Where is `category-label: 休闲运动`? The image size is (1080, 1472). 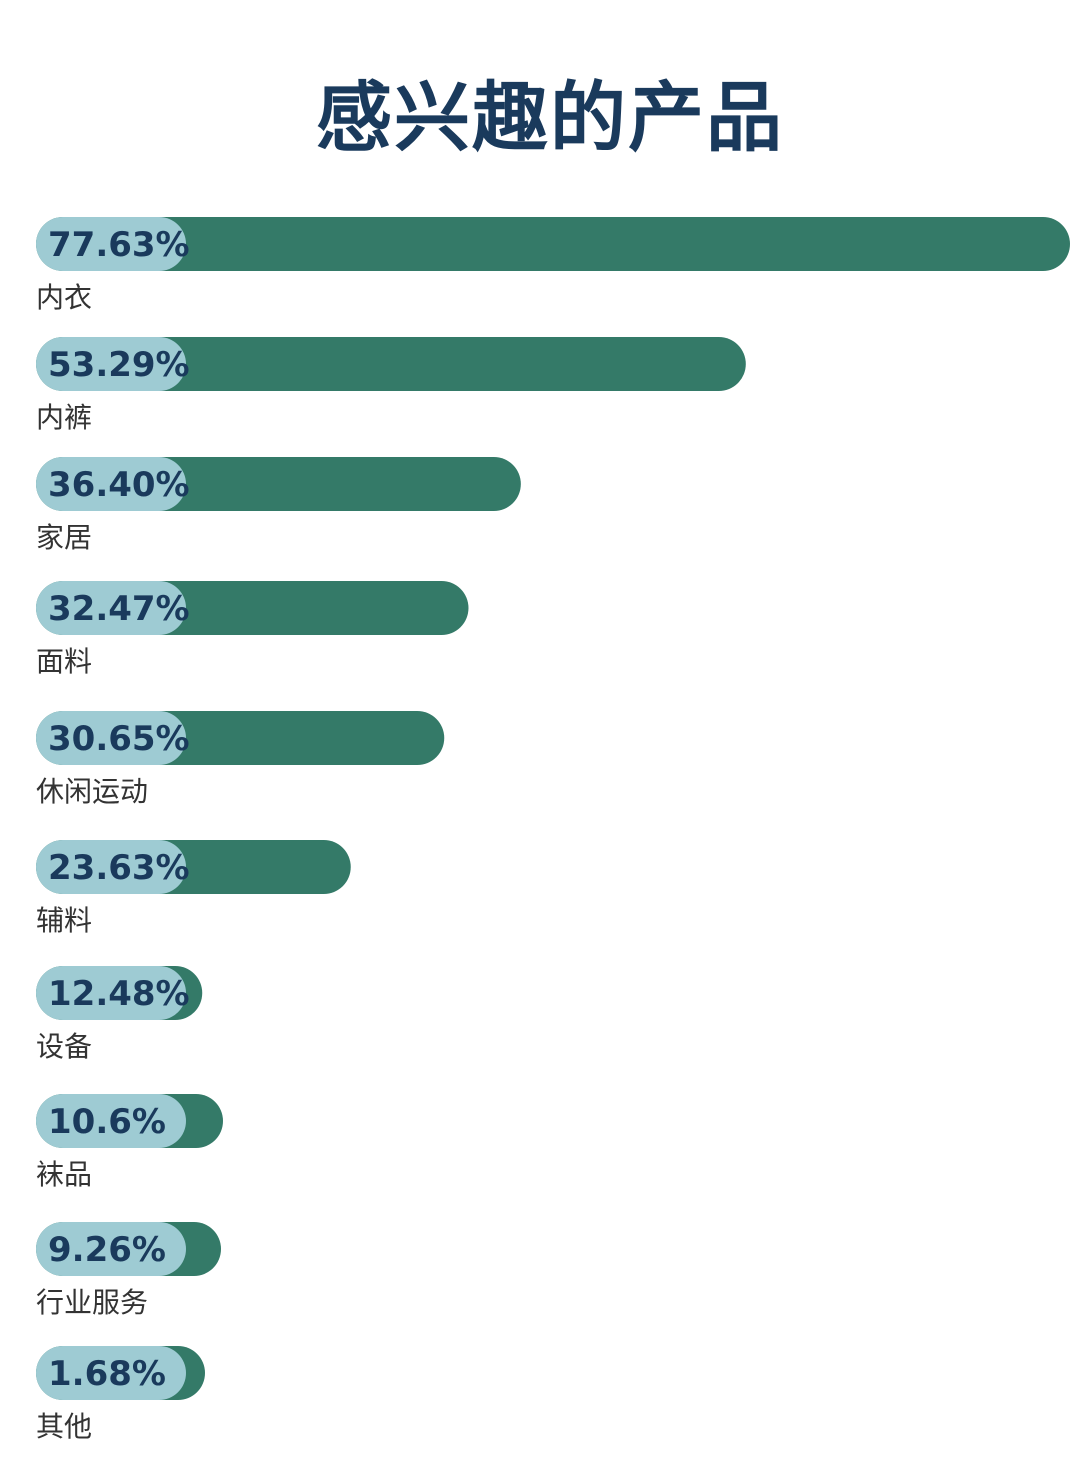 category-label: 休闲运动 is located at coordinates (92, 791).